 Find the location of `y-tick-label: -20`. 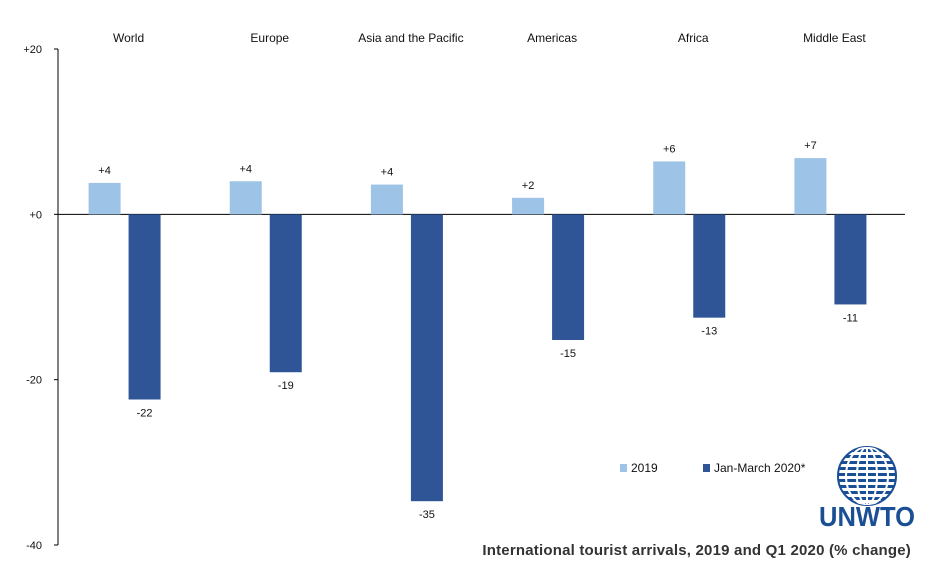

y-tick-label: -20 is located at coordinates (34, 381).